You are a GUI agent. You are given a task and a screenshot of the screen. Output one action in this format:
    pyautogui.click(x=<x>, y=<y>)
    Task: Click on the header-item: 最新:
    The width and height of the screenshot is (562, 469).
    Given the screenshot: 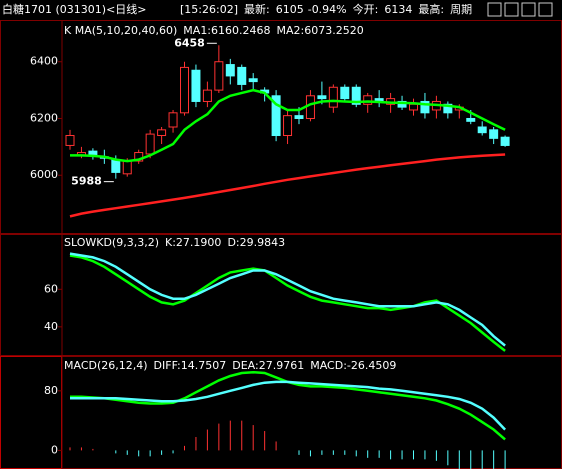 What is the action you would take?
    pyautogui.click(x=257, y=9)
    